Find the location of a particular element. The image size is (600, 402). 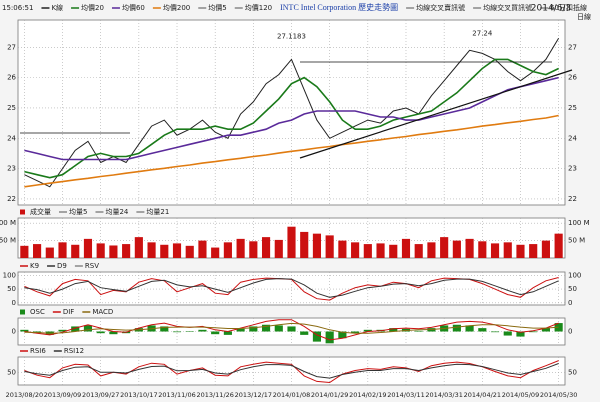

legend-label: 均量5 is located at coordinates (78, 211).